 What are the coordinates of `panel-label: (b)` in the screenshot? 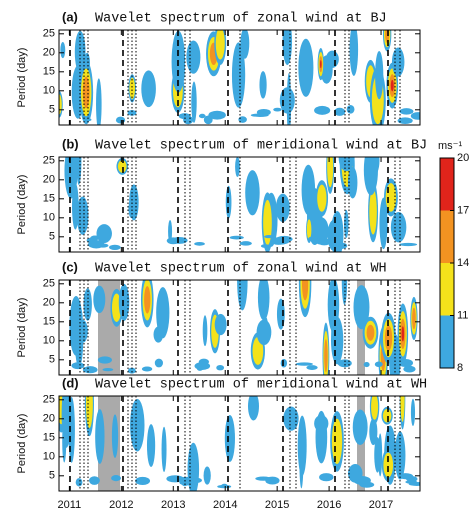 It's located at (70, 143).